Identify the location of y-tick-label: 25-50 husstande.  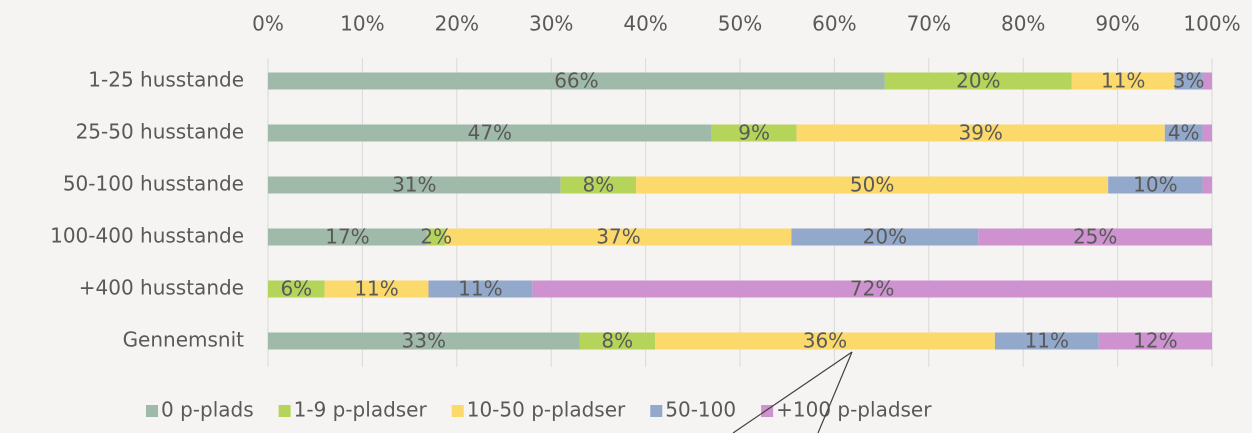
(160, 132).